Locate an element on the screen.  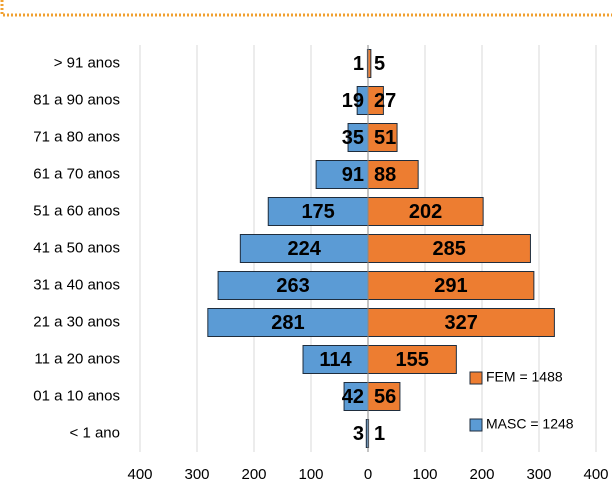
y-tick-label: 21 a 30 anos is located at coordinates (76, 321).